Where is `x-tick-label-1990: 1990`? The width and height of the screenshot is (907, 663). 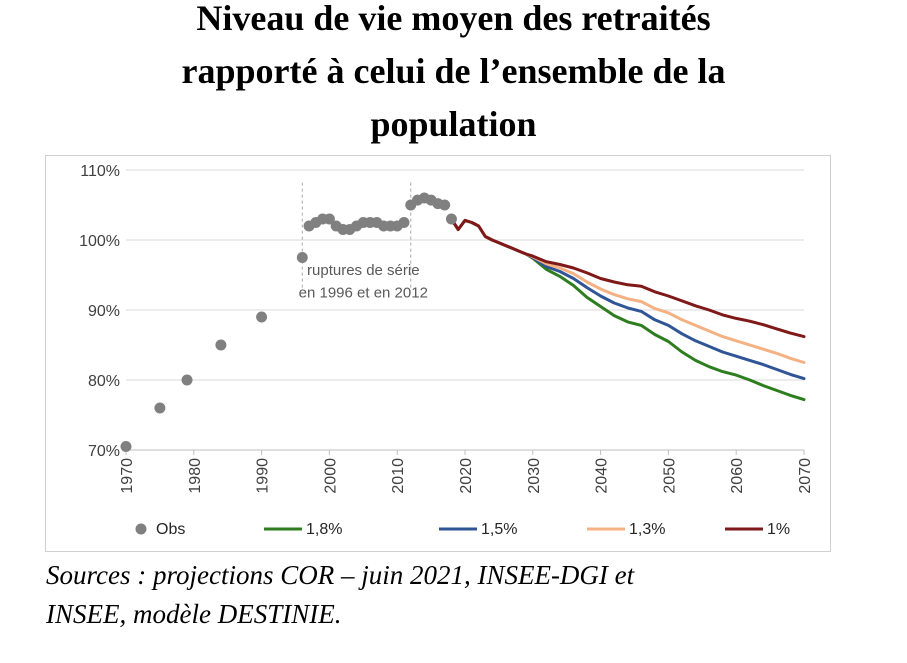 x-tick-label-1990: 1990 is located at coordinates (263, 476).